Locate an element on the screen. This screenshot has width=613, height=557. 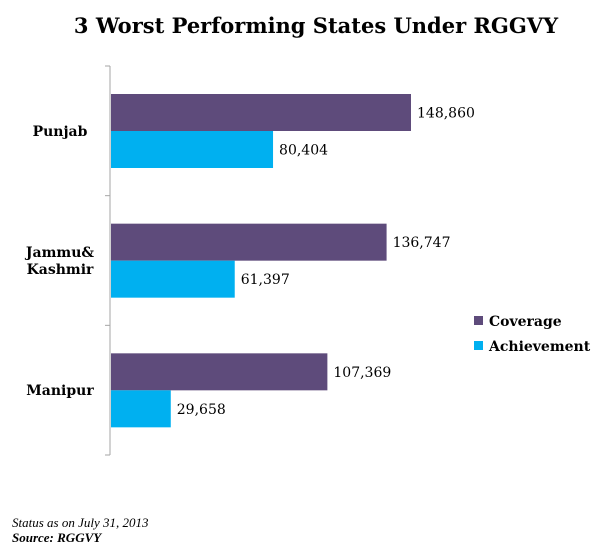
category-label-line: Jammu& is located at coordinates (59, 253).